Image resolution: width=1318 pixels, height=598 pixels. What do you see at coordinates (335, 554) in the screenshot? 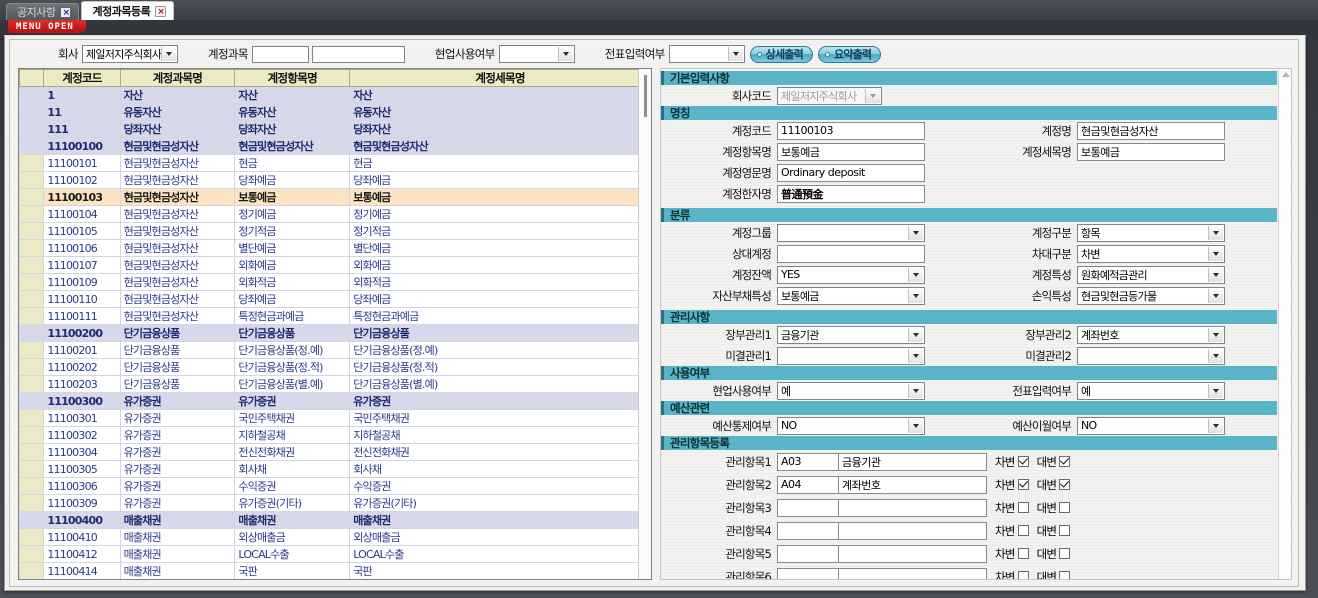
I see `table-row: 11100412 매출채권 LOCAL수출 LOCAL수출` at bounding box center [335, 554].